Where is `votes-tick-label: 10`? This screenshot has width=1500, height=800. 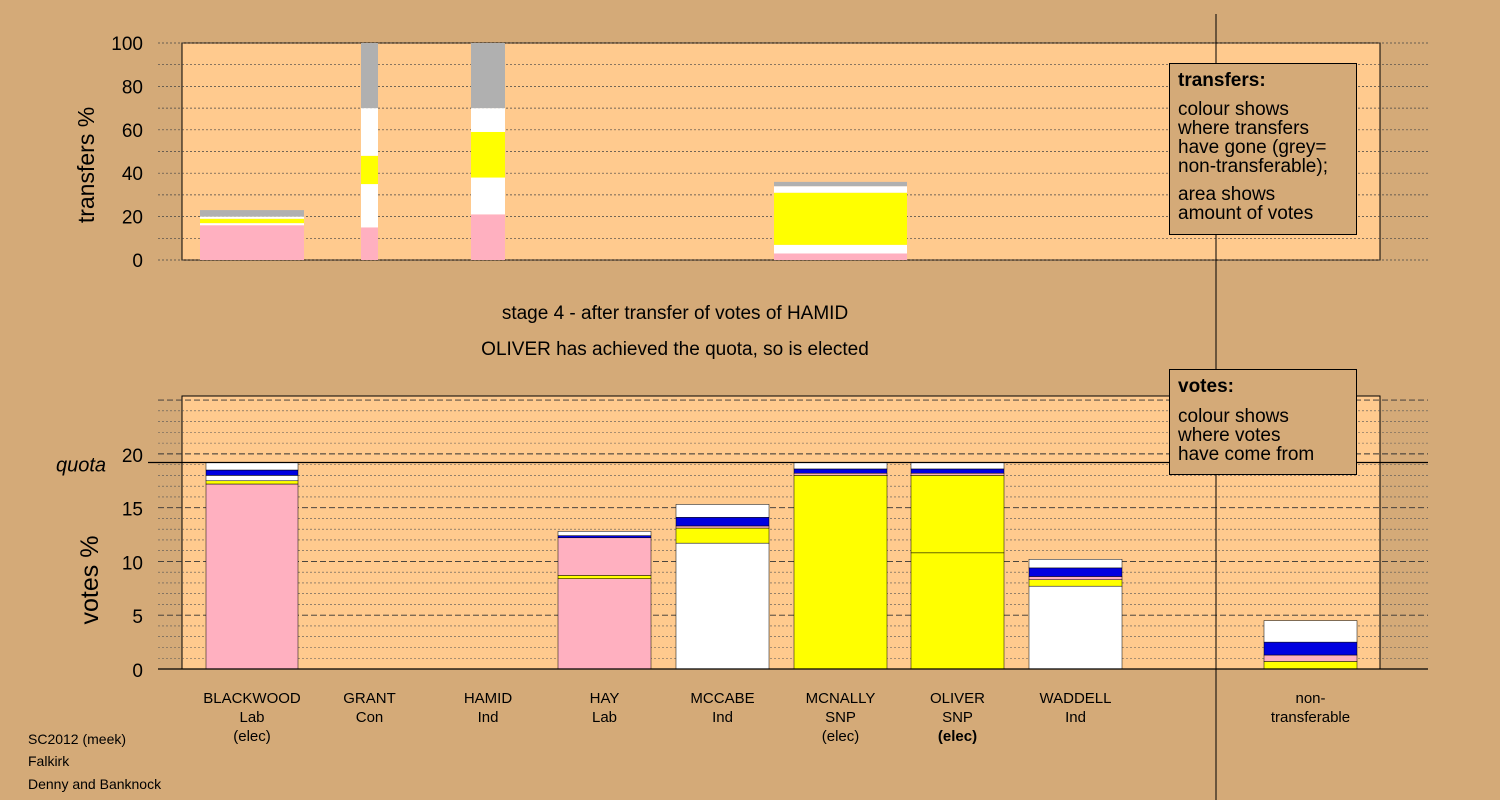
votes-tick-label: 10 is located at coordinates (132, 563).